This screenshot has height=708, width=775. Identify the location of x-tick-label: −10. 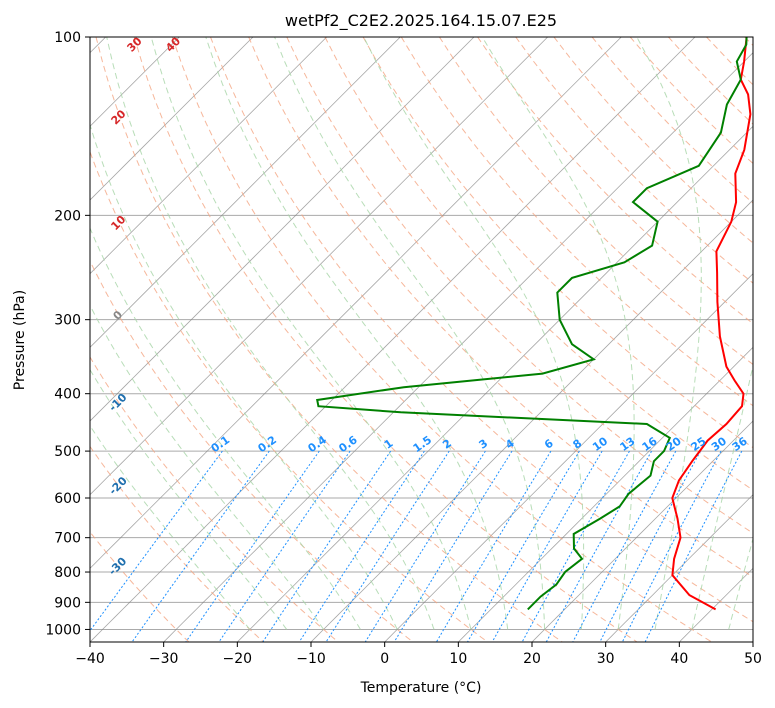
(311, 659).